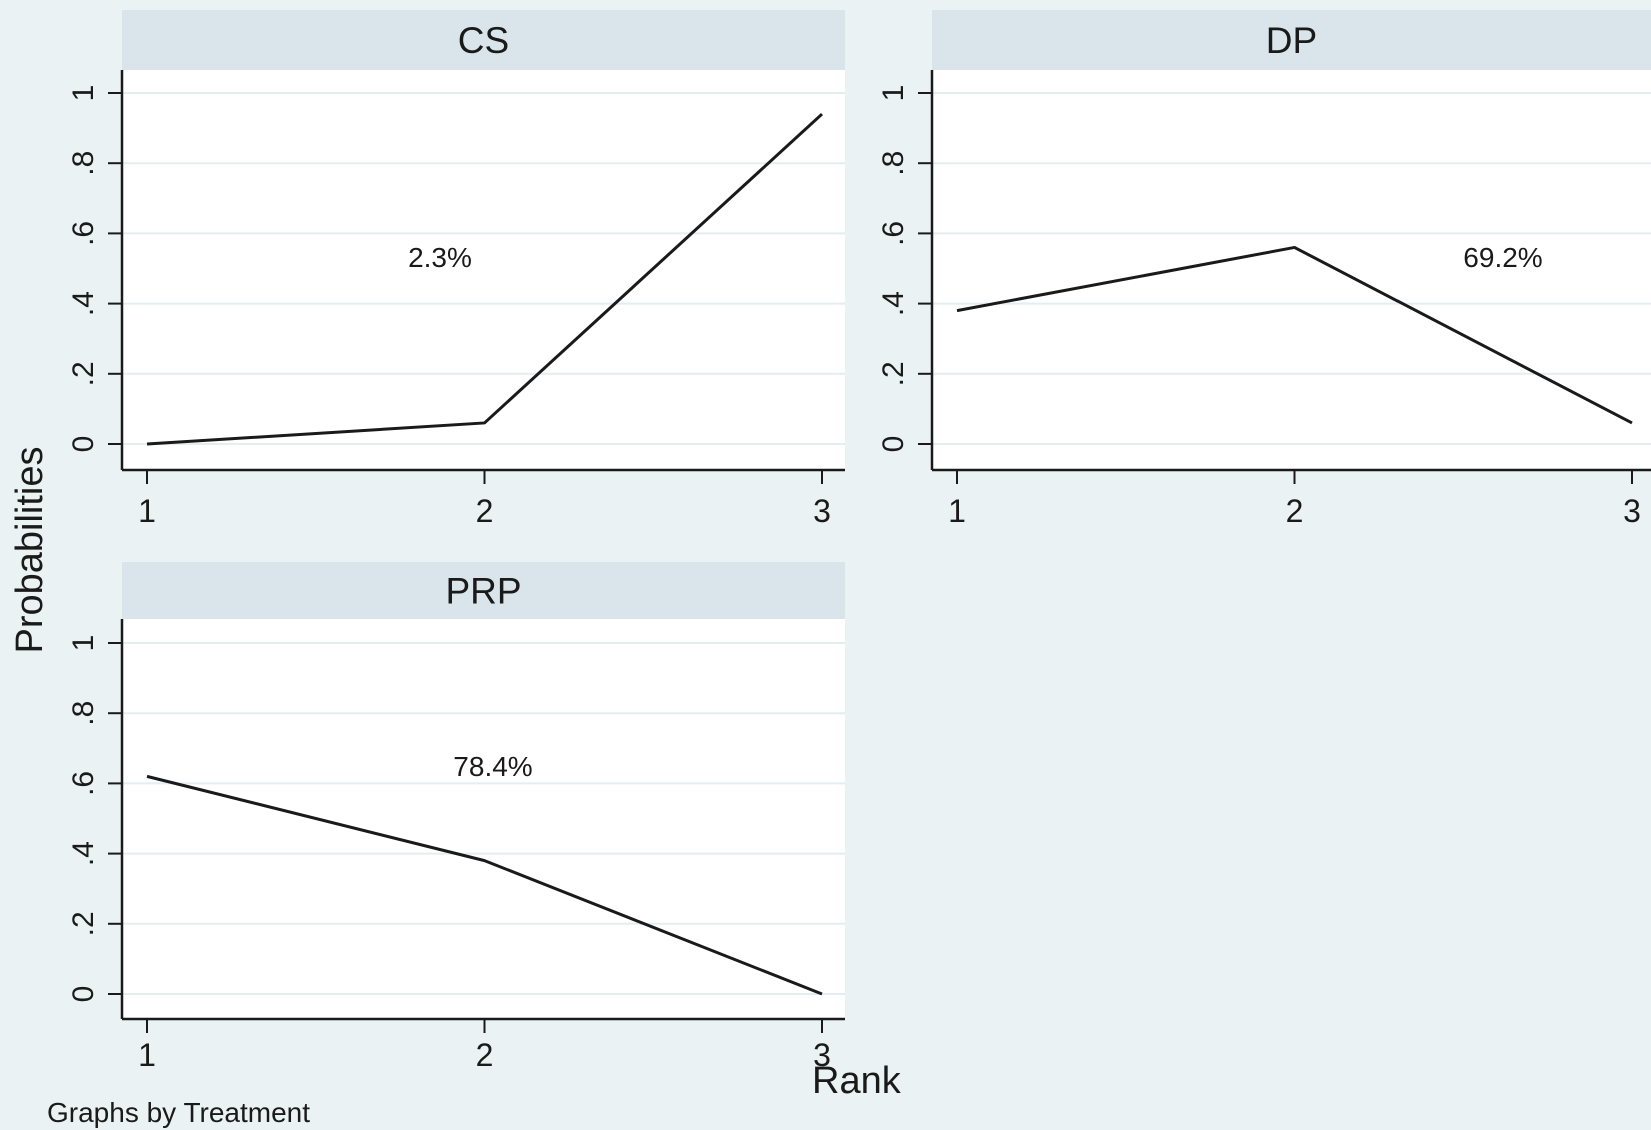 This screenshot has height=1130, width=1651. What do you see at coordinates (857, 1081) in the screenshot?
I see `x-axis-label: Rank` at bounding box center [857, 1081].